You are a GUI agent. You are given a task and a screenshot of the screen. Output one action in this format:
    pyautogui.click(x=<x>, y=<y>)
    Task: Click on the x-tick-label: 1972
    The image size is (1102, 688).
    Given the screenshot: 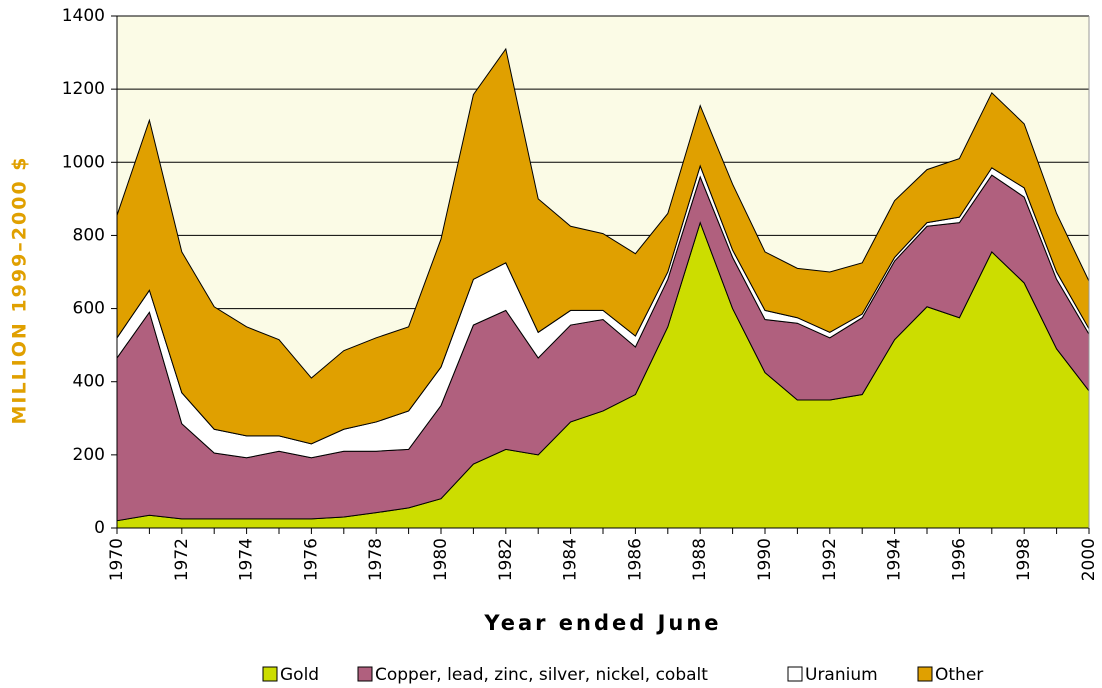 What is the action you would take?
    pyautogui.click(x=182, y=559)
    